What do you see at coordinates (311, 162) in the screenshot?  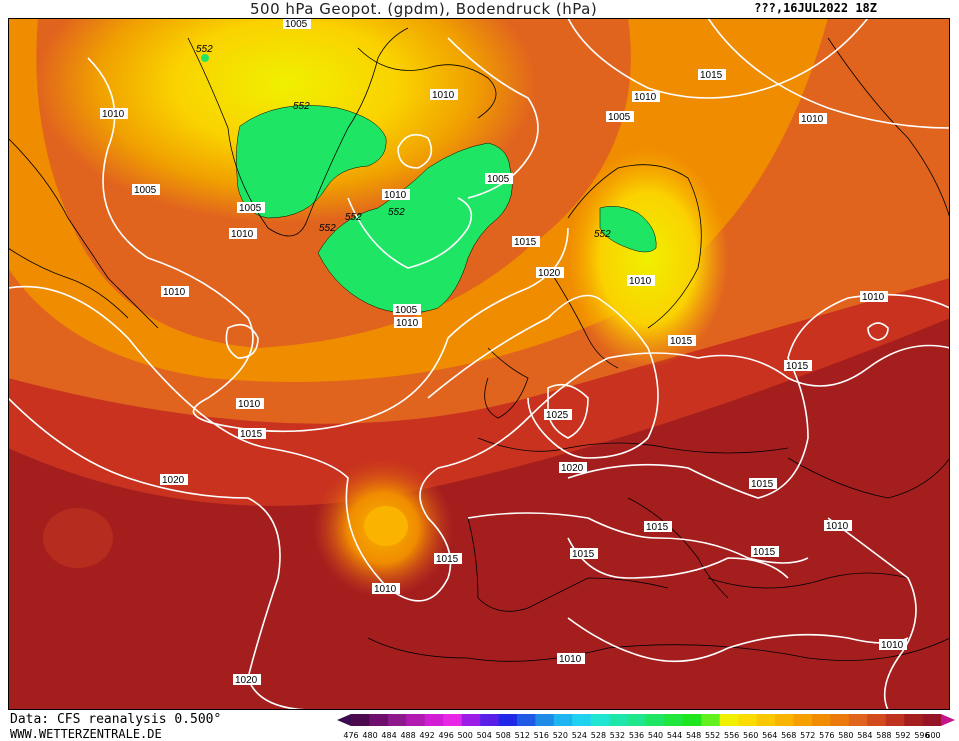 I see `contour-552-greenland` at bounding box center [311, 162].